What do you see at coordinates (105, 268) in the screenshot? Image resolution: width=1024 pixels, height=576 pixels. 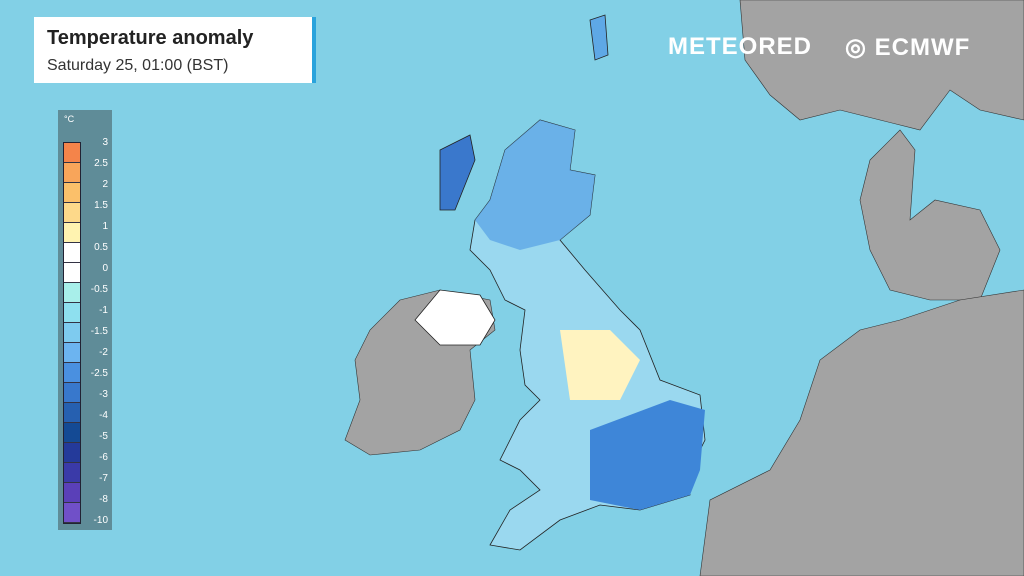 I see `legend-label: 0` at bounding box center [105, 268].